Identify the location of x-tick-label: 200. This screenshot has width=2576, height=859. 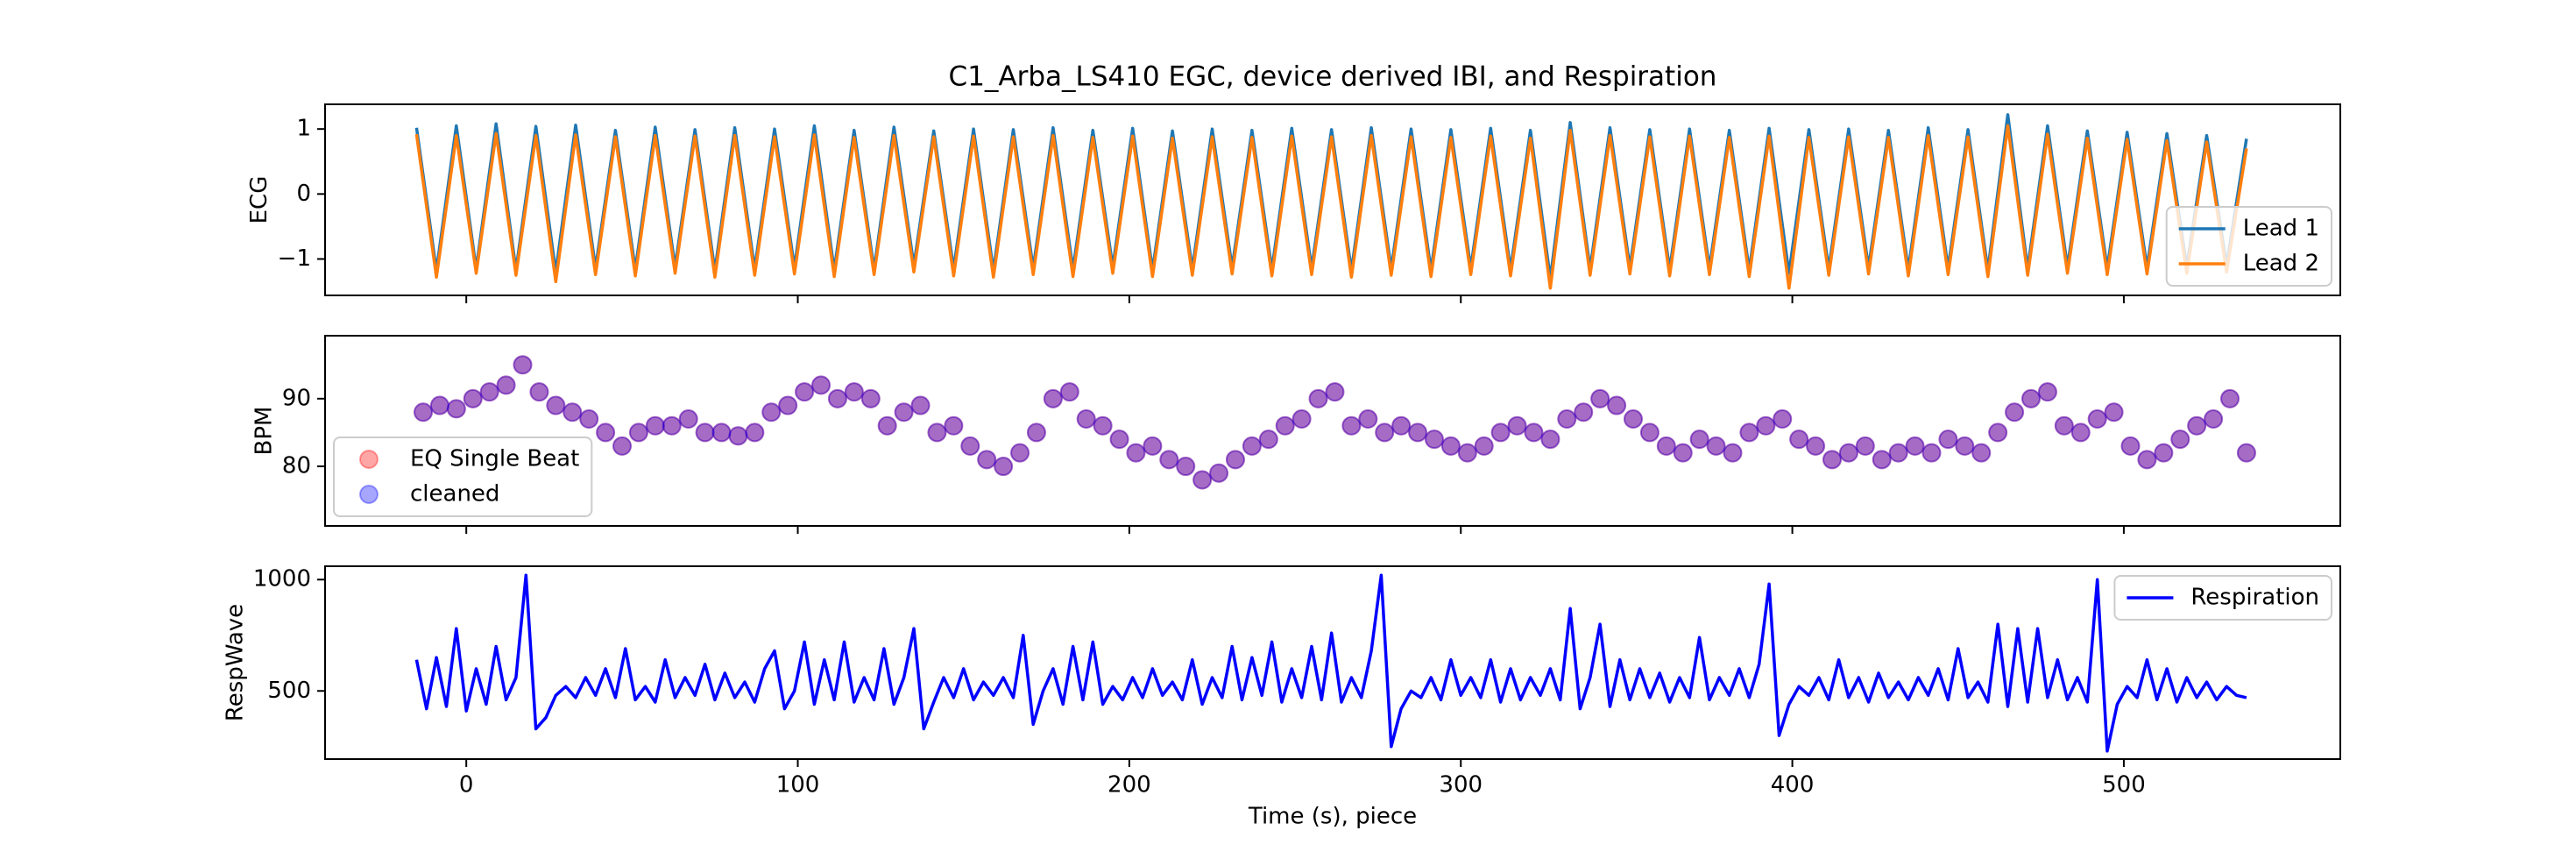
(1129, 785).